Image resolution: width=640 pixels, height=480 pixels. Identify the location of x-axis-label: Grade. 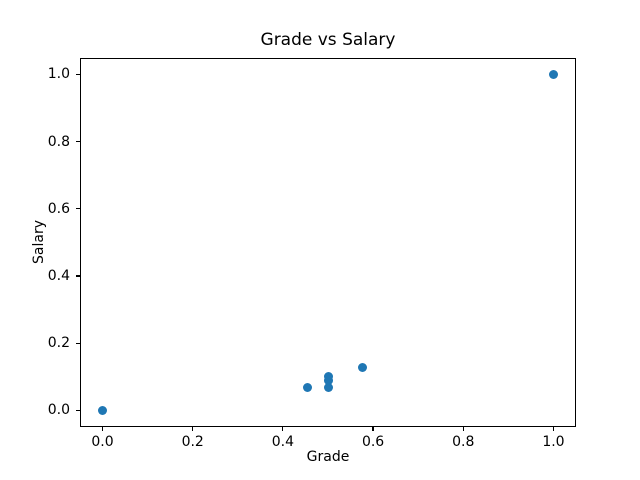
(328, 457).